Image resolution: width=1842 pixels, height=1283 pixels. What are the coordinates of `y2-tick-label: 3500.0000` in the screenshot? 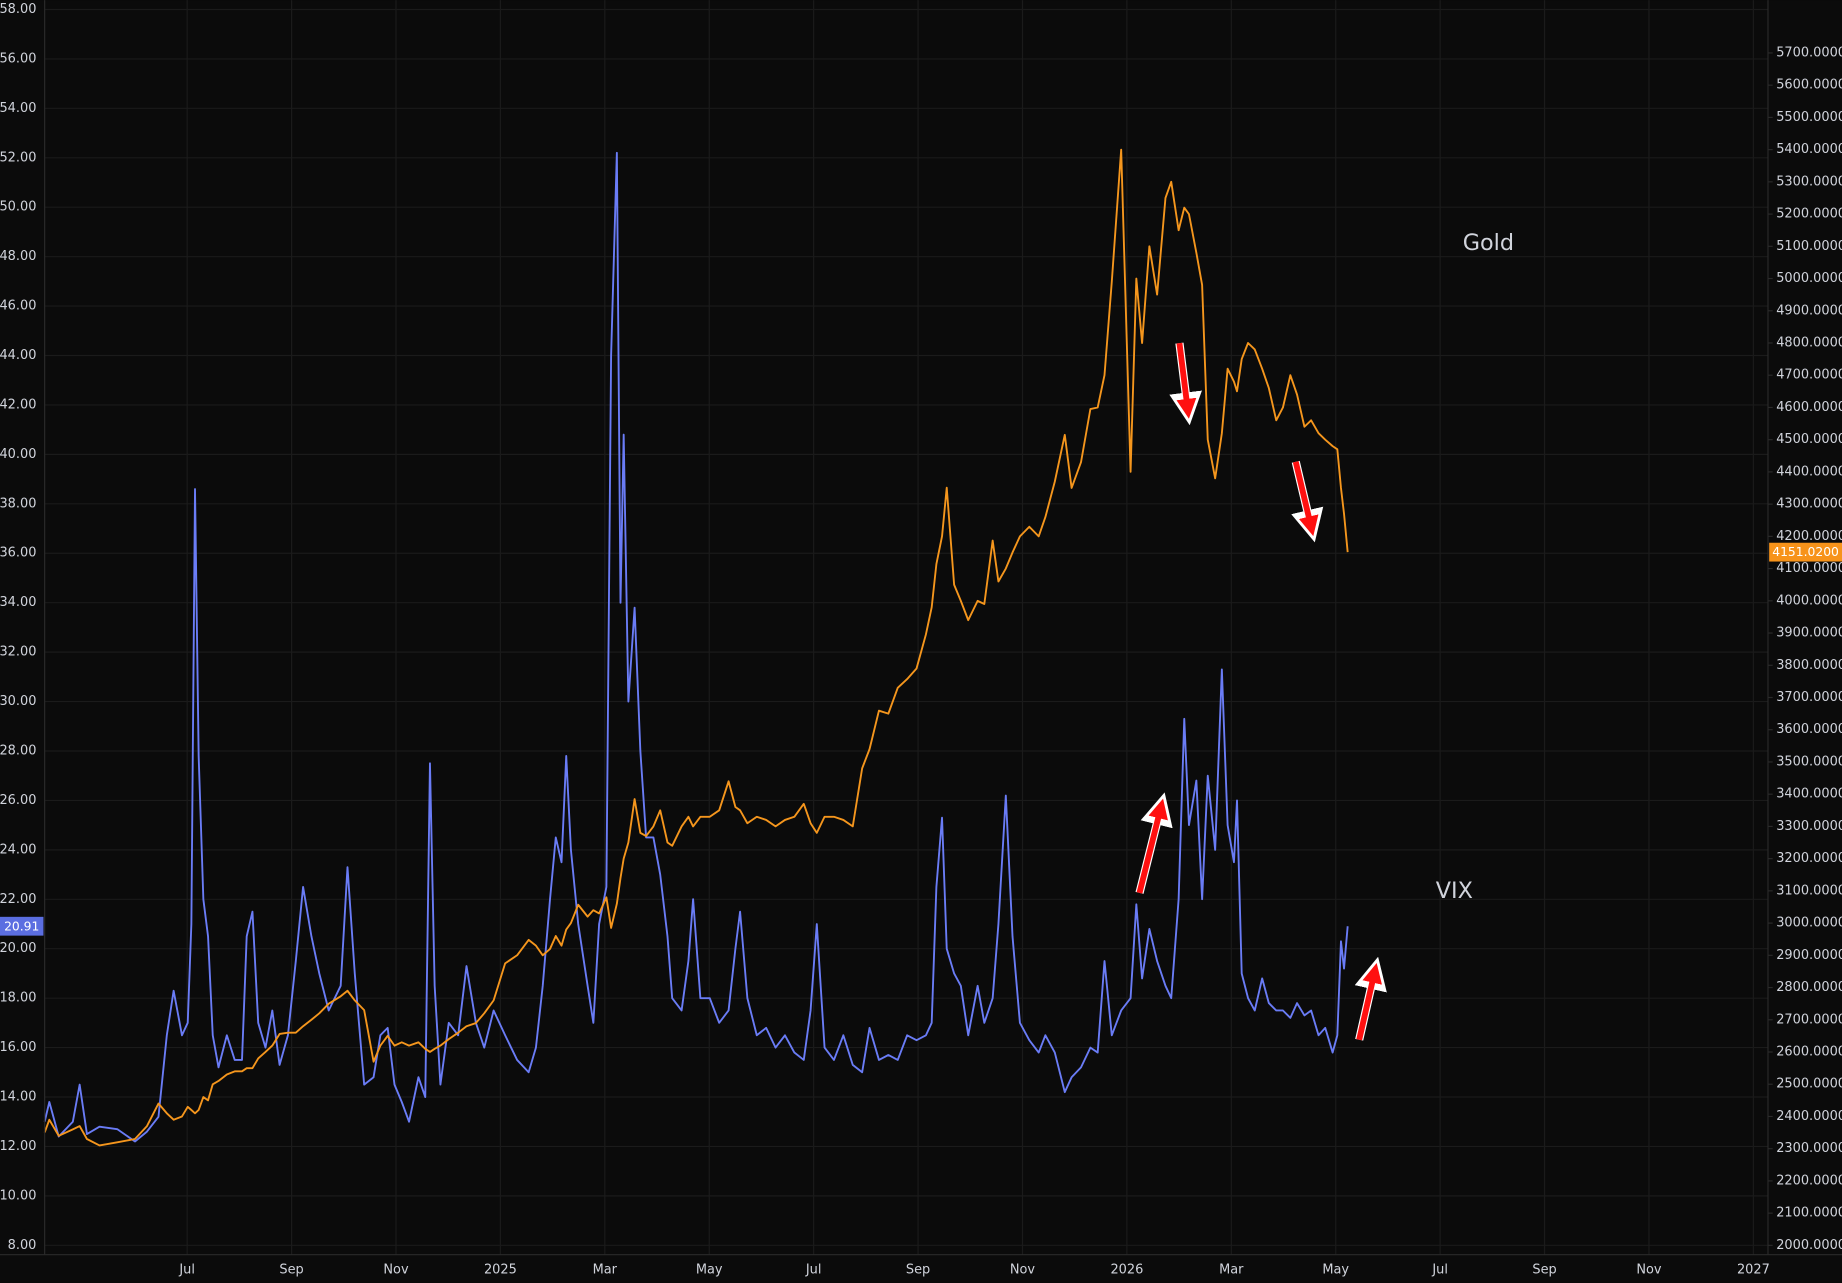 It's located at (1809, 761).